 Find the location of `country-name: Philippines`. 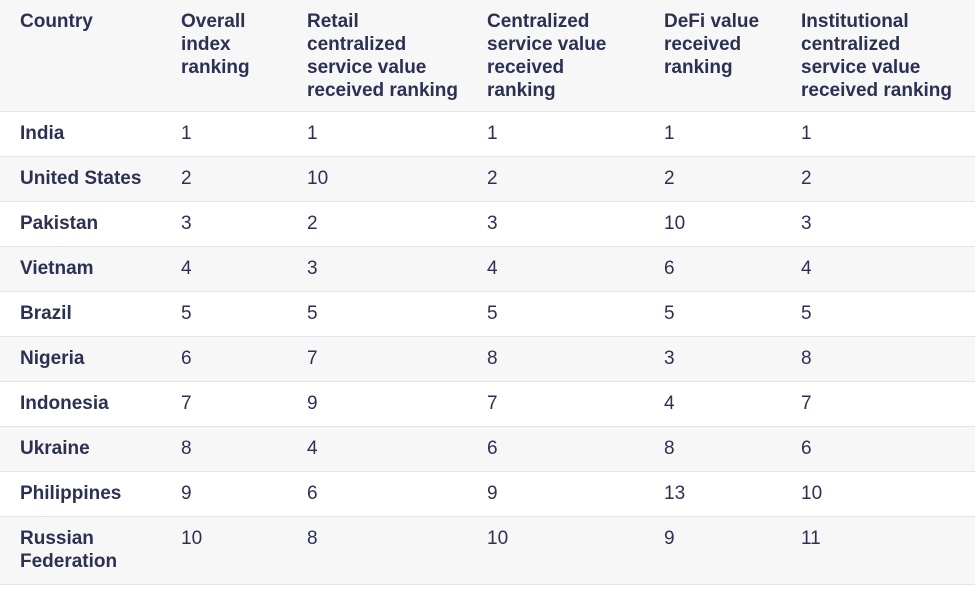

country-name: Philippines is located at coordinates (80, 494).